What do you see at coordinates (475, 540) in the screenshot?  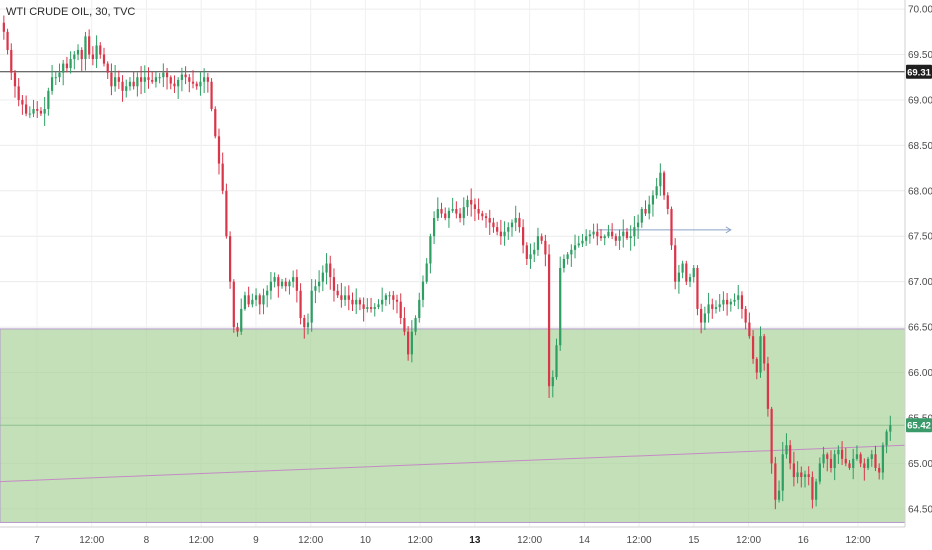 I see `x-tick-label: 13` at bounding box center [475, 540].